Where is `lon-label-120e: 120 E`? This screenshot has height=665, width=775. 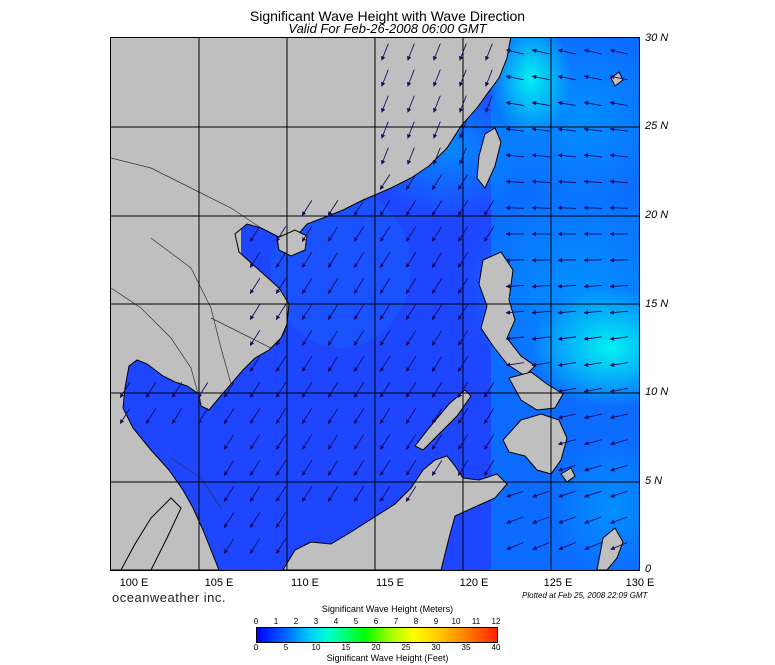
lon-label-120e: 120 E is located at coordinates (474, 583).